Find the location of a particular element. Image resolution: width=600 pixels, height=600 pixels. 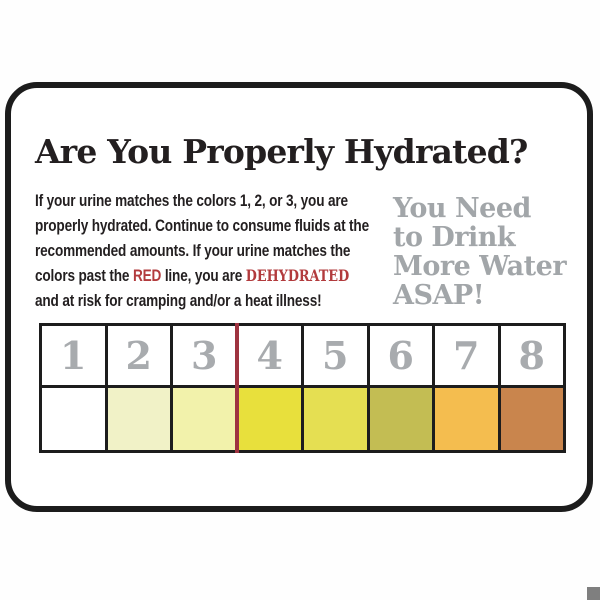

chart-column: 4 is located at coordinates (271, 388).